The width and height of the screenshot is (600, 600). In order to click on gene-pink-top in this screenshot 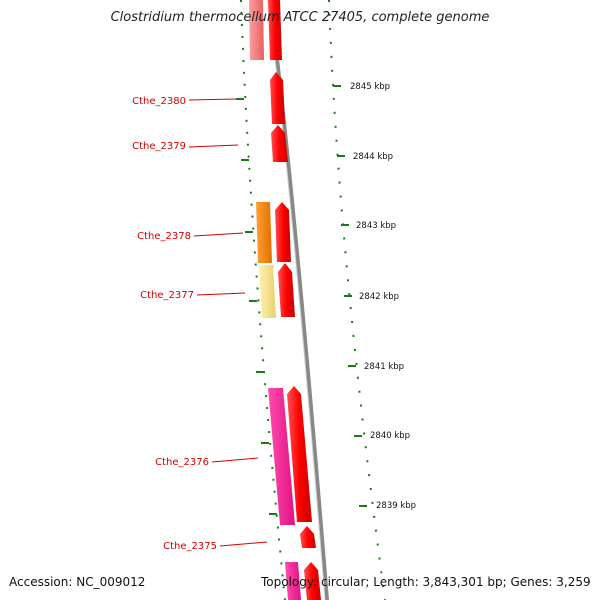, I will do `click(256, 30)`.